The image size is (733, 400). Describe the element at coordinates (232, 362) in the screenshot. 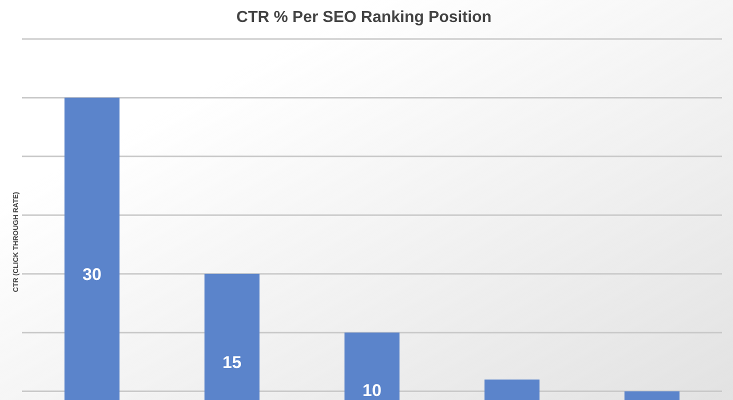

I see `data-label: 15` at that location.